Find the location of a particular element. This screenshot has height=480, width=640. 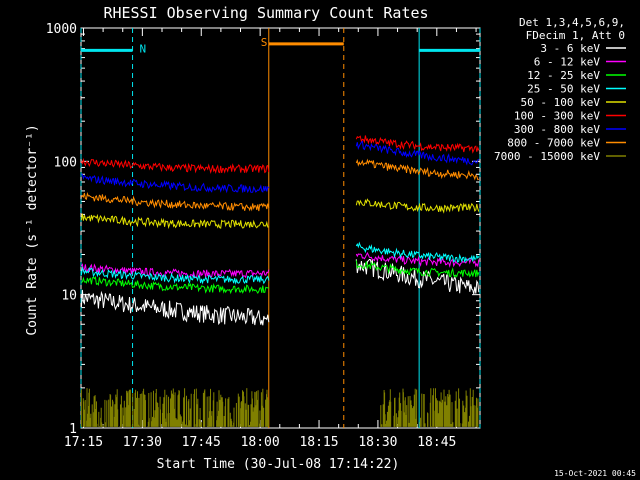

y-tick-label: 1000 is located at coordinates (61, 29).